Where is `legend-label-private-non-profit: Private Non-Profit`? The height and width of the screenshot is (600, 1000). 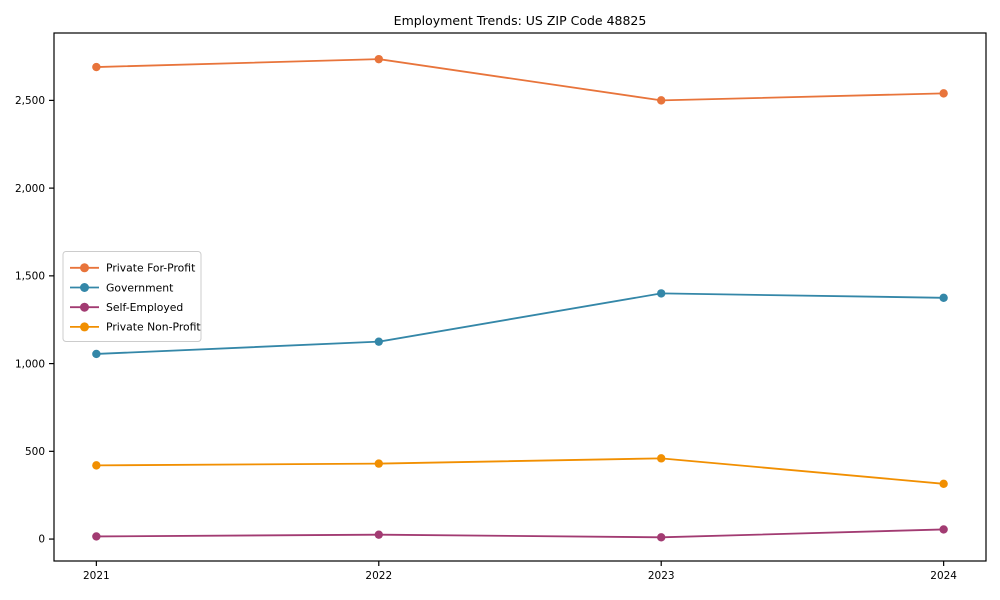
legend-label-private-non-profit: Private Non-Profit is located at coordinates (153, 327).